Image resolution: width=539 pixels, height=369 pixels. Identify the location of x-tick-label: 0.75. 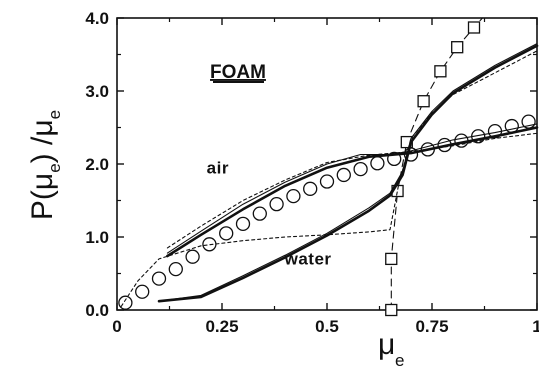
(431, 326).